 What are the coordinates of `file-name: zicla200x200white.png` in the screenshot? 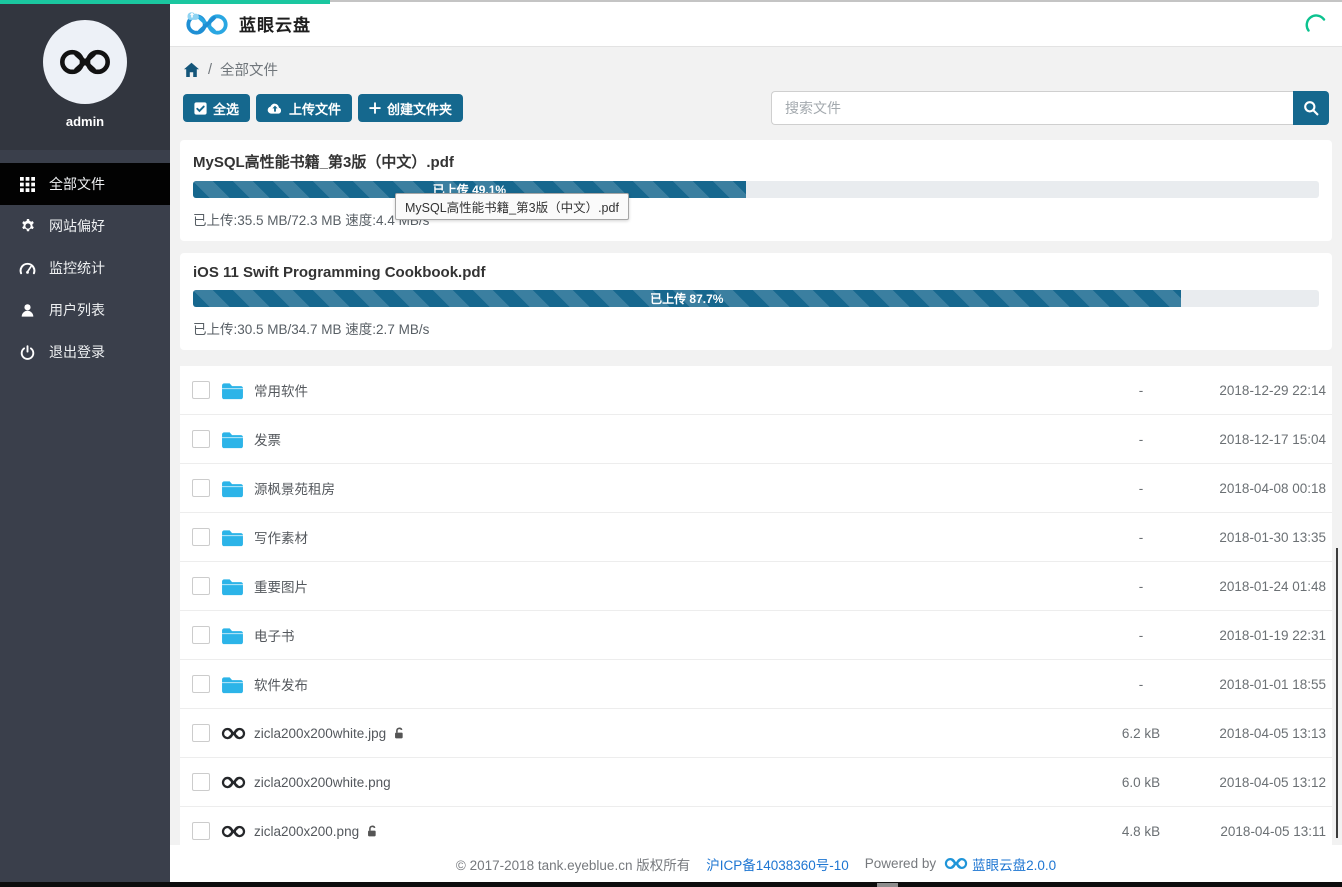 It's located at (322, 782).